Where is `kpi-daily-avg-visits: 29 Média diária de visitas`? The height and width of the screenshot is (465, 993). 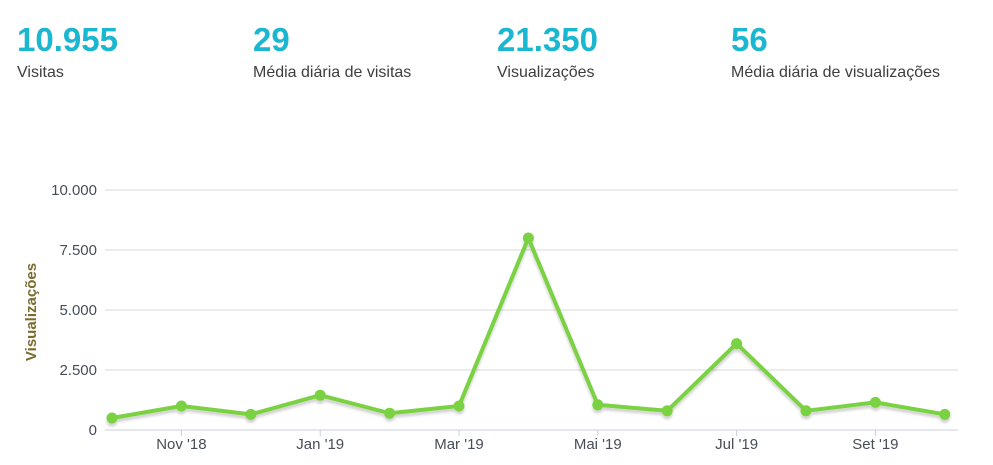
kpi-daily-avg-visits: 29 Média diária de visitas is located at coordinates (332, 52).